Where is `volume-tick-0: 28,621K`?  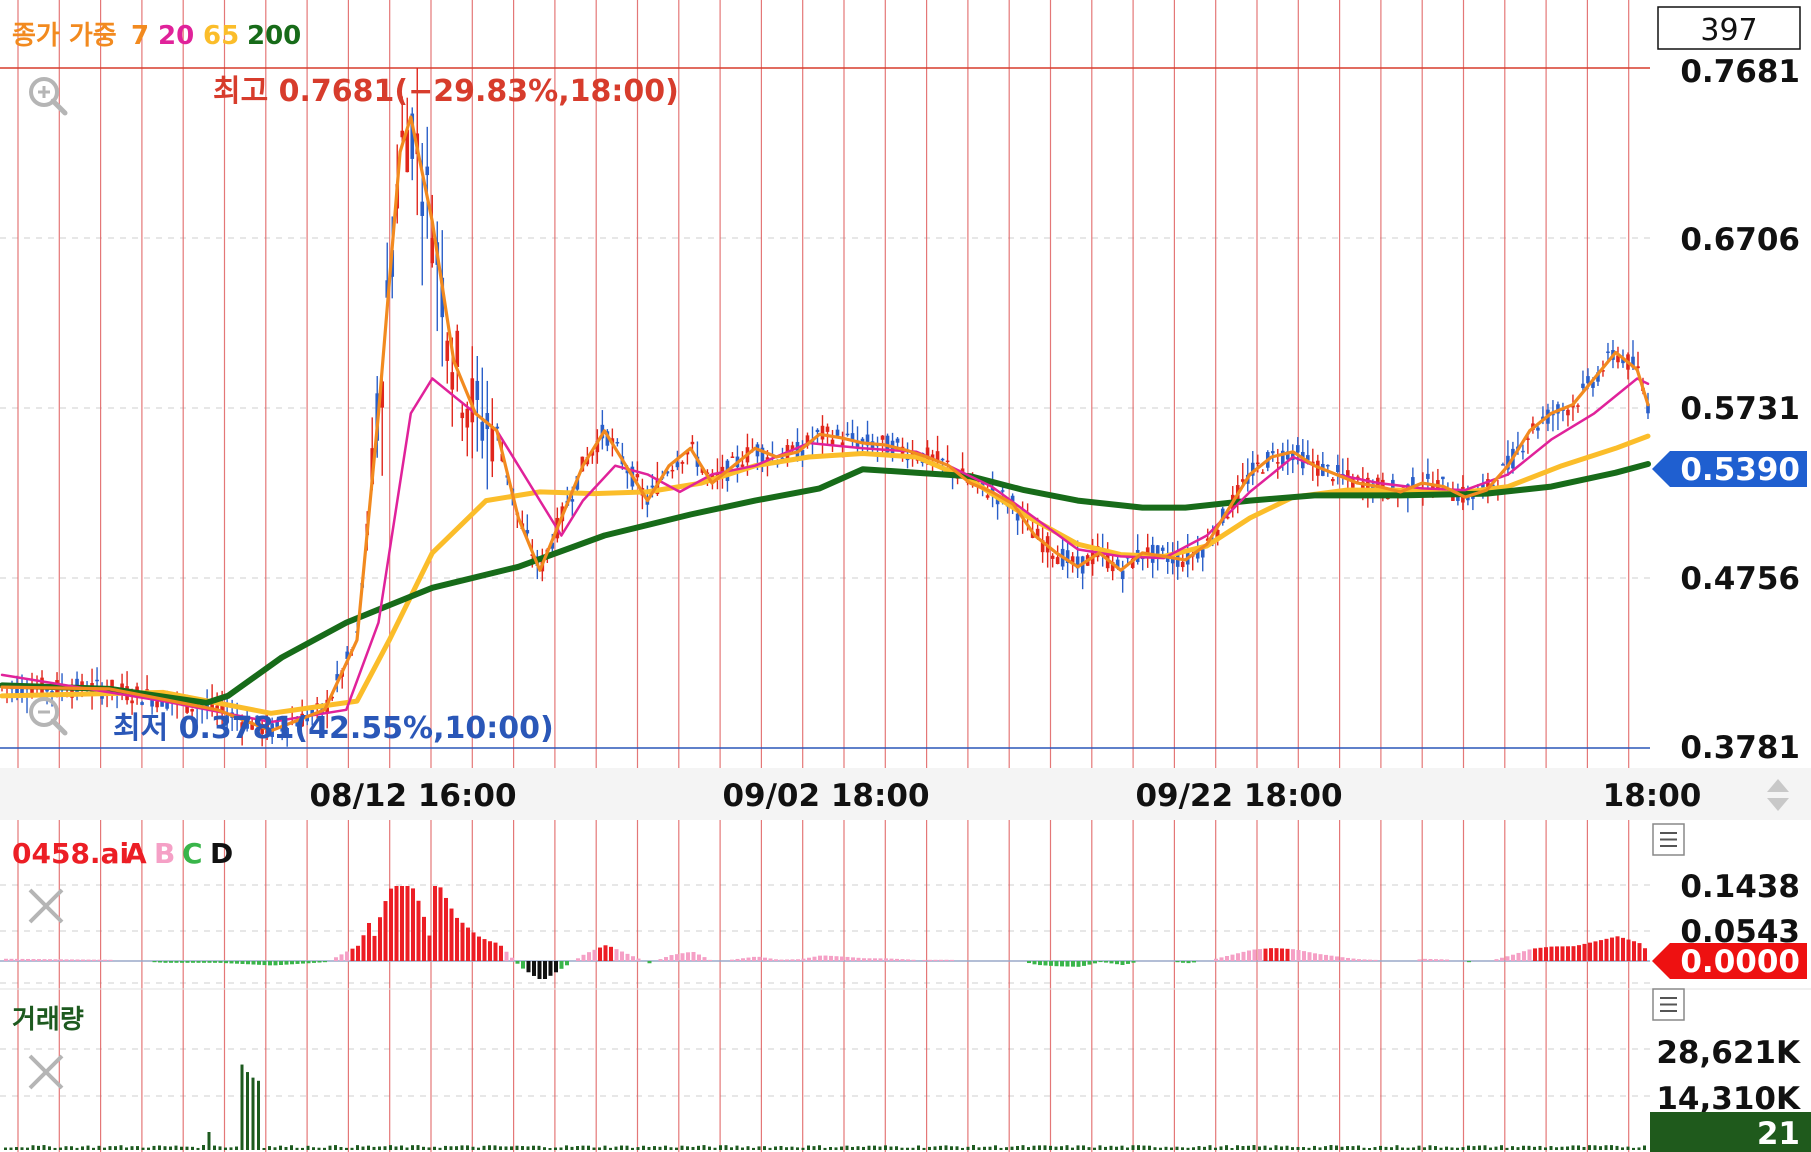
volume-tick-0: 28,621K is located at coordinates (1728, 1053).